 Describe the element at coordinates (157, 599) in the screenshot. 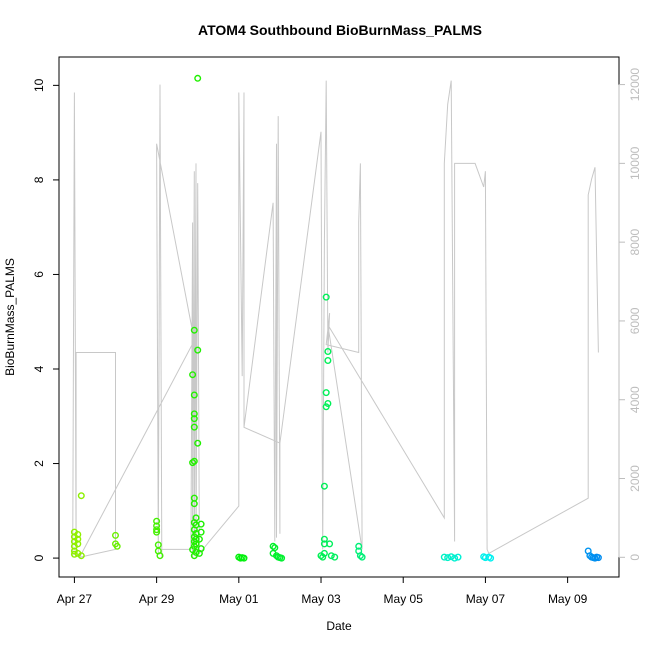

I see `x-tick-label: Apr 29` at that location.